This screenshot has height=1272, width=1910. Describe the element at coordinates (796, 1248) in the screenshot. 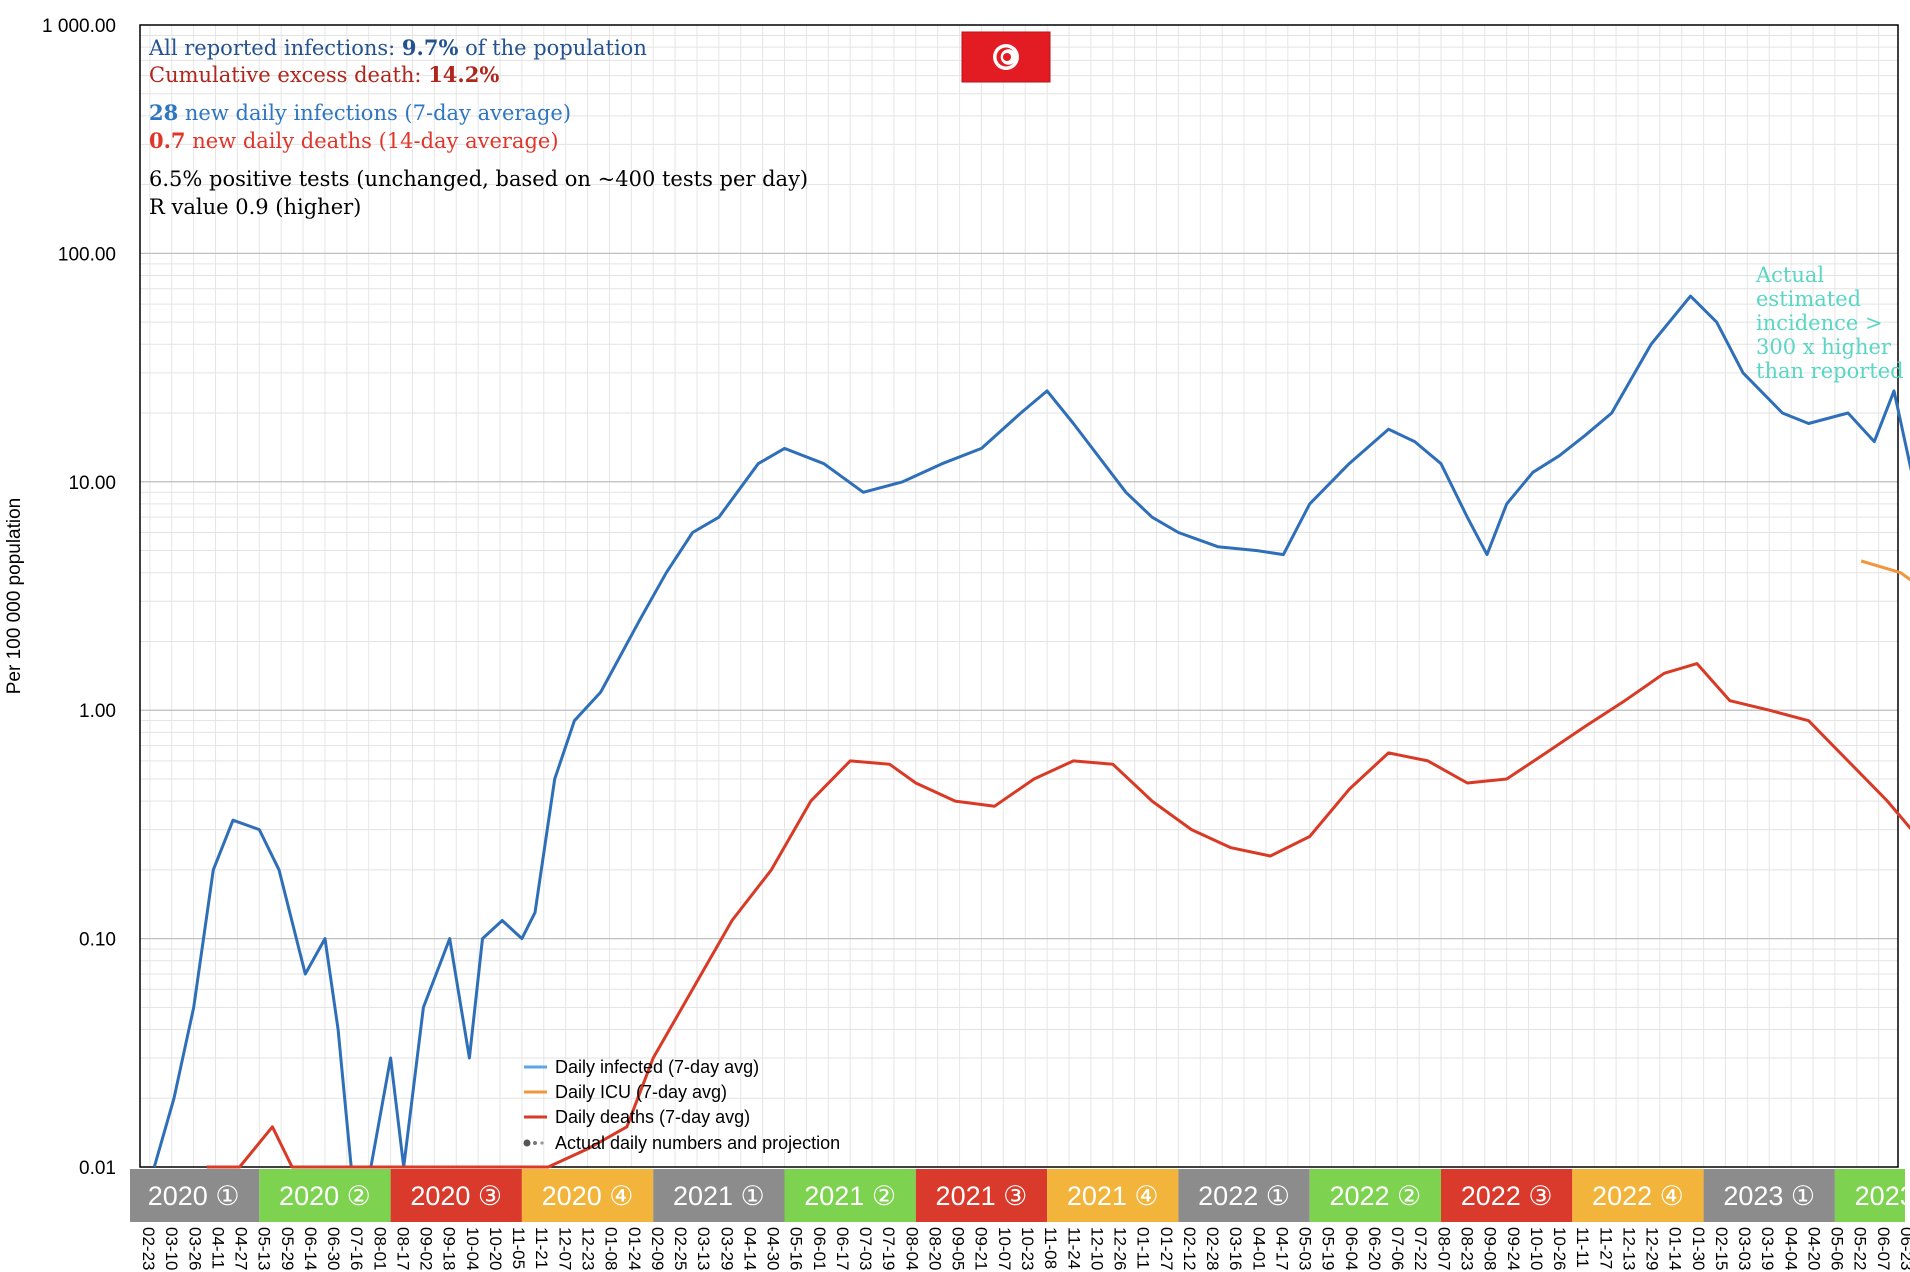

I see `x-tick-label: 05-16` at that location.